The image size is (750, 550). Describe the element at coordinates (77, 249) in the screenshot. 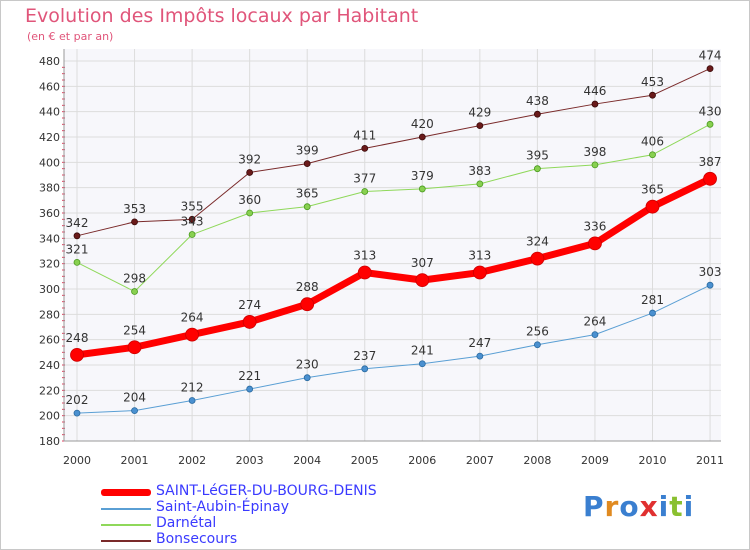

I see `data-label: 321` at that location.